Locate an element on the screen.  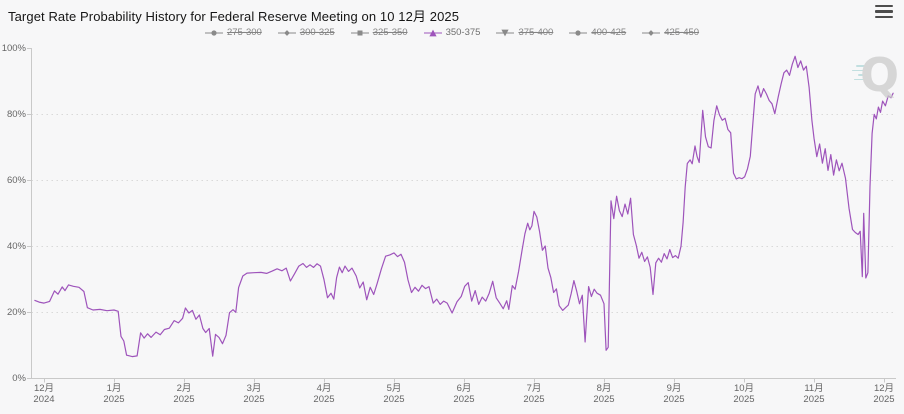
x-axis-label-month: 11月 is located at coordinates (813, 388).